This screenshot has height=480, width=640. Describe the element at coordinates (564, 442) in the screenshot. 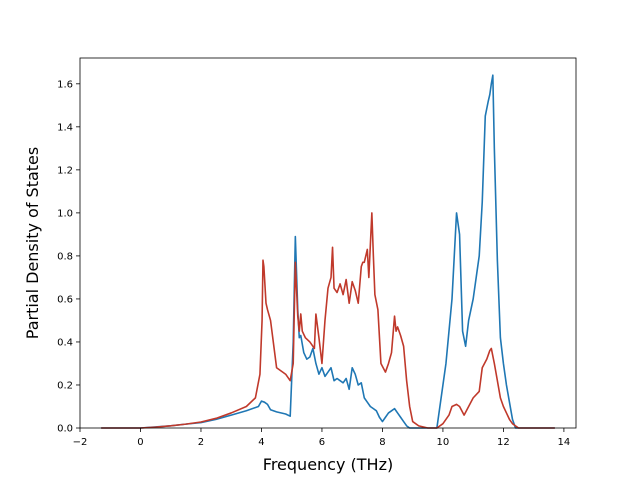

I see `x-tick-label: 14` at that location.